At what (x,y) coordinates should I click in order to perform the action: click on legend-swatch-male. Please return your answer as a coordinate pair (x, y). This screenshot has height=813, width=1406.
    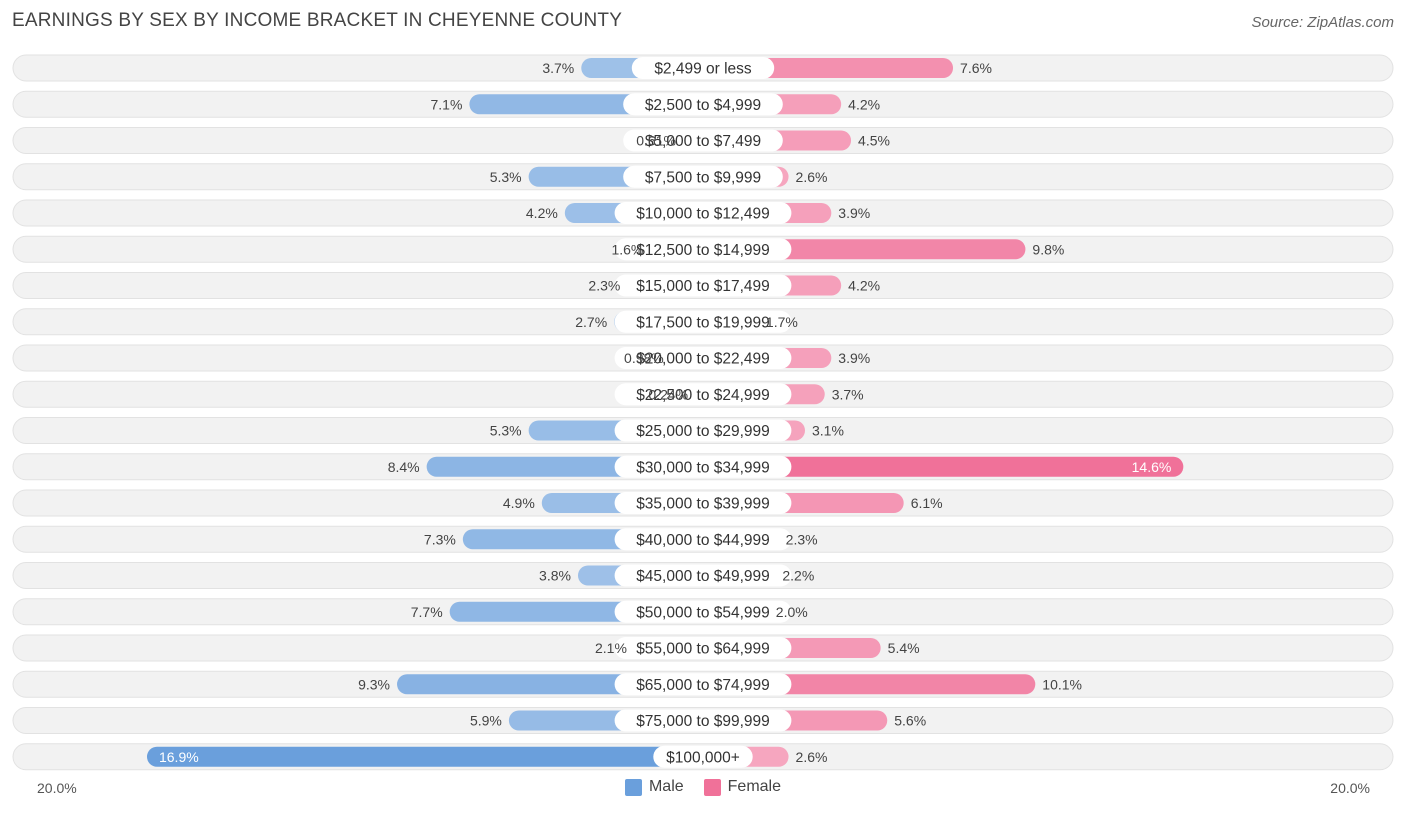
    Looking at the image, I should click on (633, 787).